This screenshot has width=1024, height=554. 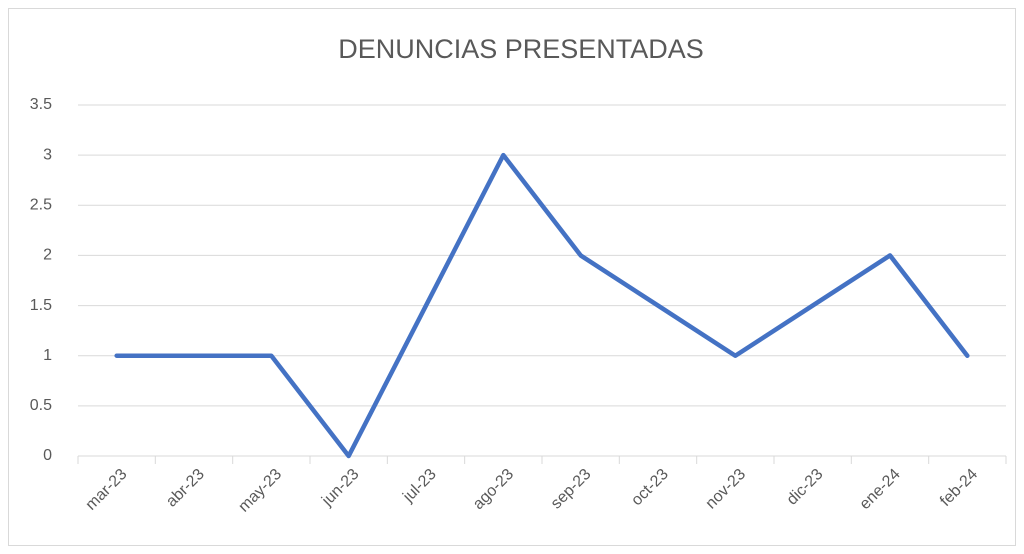 What do you see at coordinates (47, 455) in the screenshot?
I see `y-tick-label: 0` at bounding box center [47, 455].